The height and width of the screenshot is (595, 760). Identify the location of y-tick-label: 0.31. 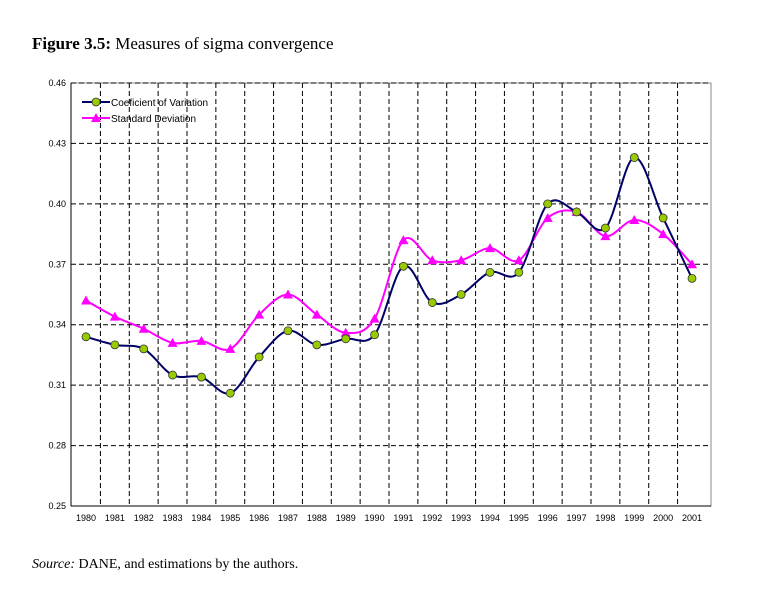
(57, 385).